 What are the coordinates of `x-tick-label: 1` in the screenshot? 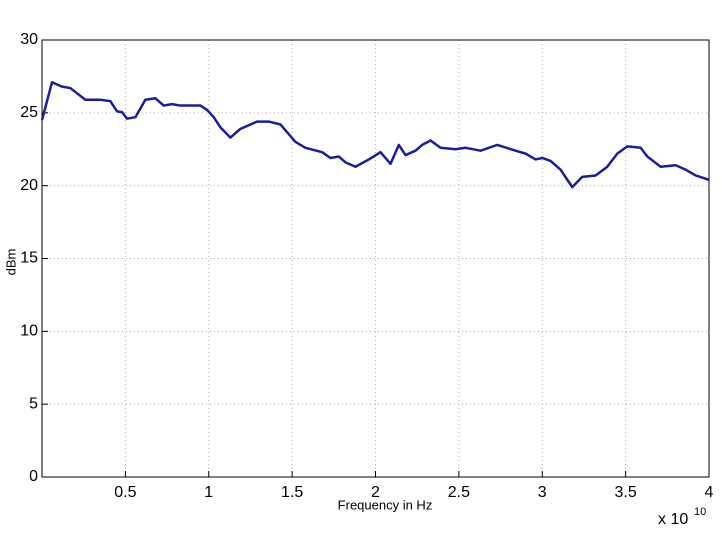 It's located at (208, 492).